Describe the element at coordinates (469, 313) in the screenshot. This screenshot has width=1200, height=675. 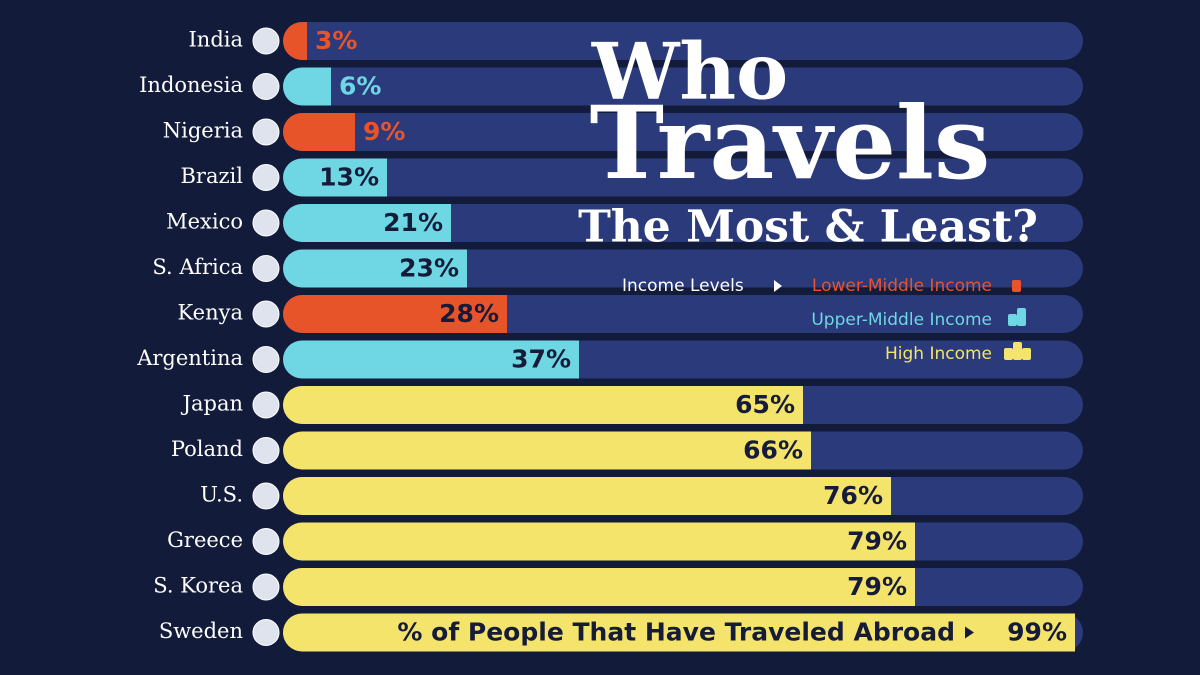
I see `value-label: 28%` at that location.